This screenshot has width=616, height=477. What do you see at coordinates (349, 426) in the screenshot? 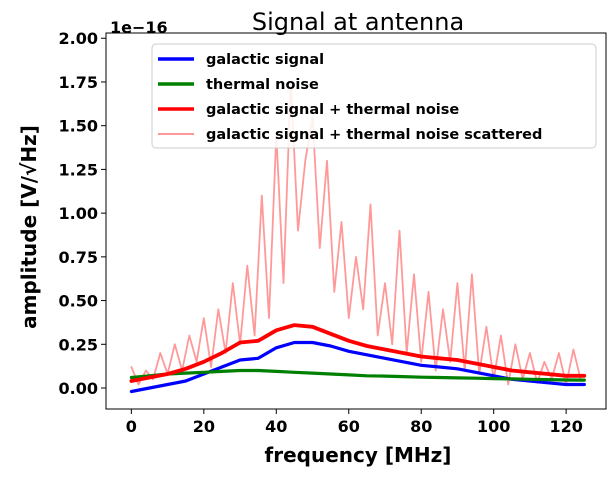
I see `x-tick-label: 60` at bounding box center [349, 426].